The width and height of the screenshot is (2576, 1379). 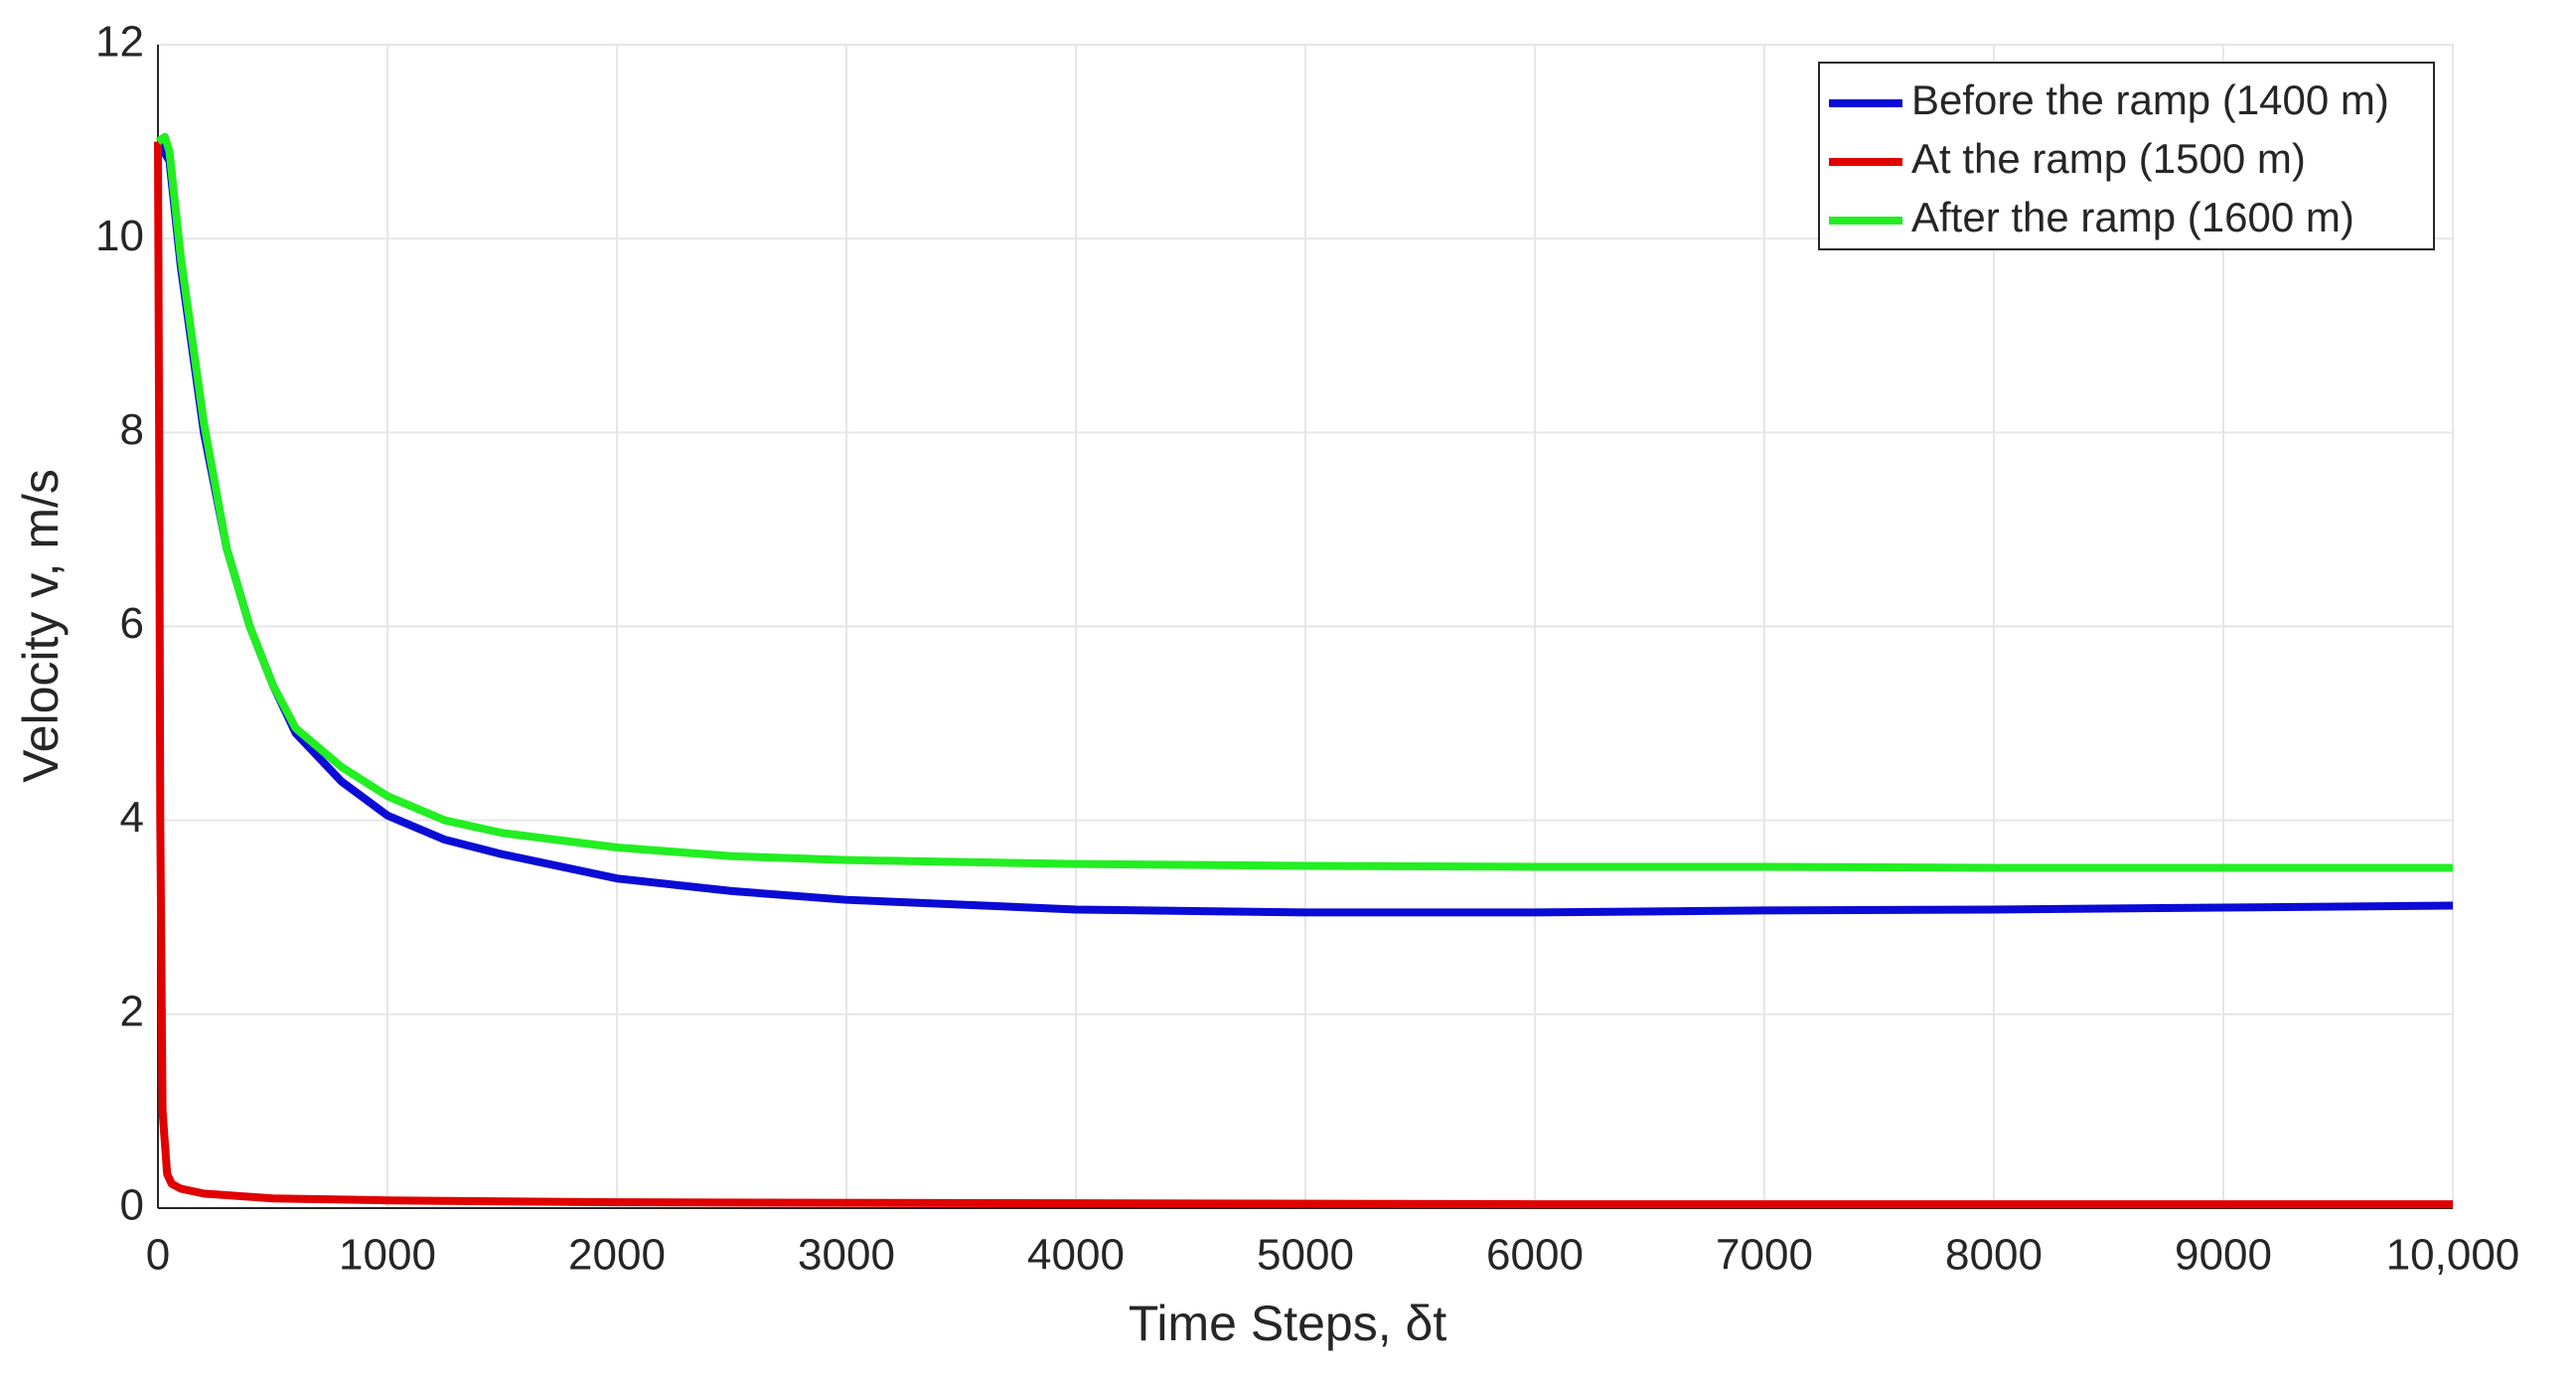 What do you see at coordinates (132, 430) in the screenshot?
I see `y-tick-label: 8` at bounding box center [132, 430].